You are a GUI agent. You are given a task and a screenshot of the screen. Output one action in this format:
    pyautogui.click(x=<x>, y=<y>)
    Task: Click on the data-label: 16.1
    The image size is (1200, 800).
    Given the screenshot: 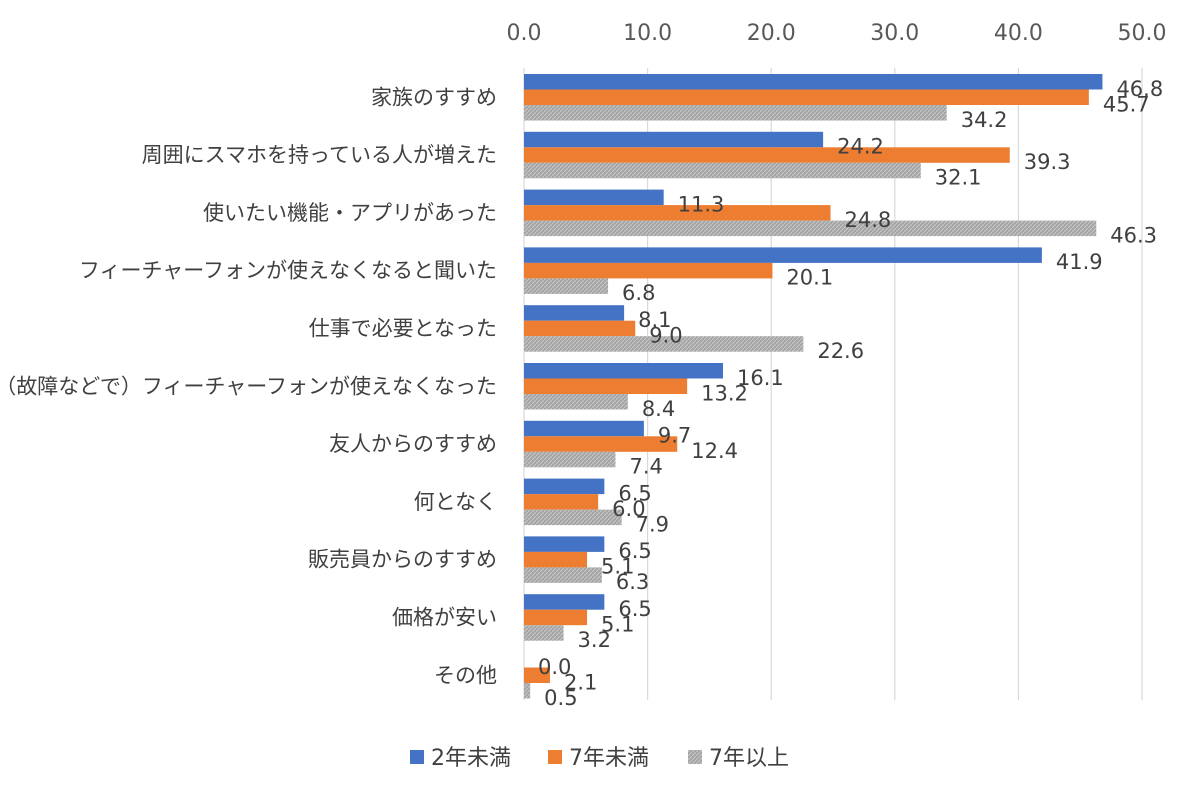 What is the action you would take?
    pyautogui.click(x=760, y=378)
    